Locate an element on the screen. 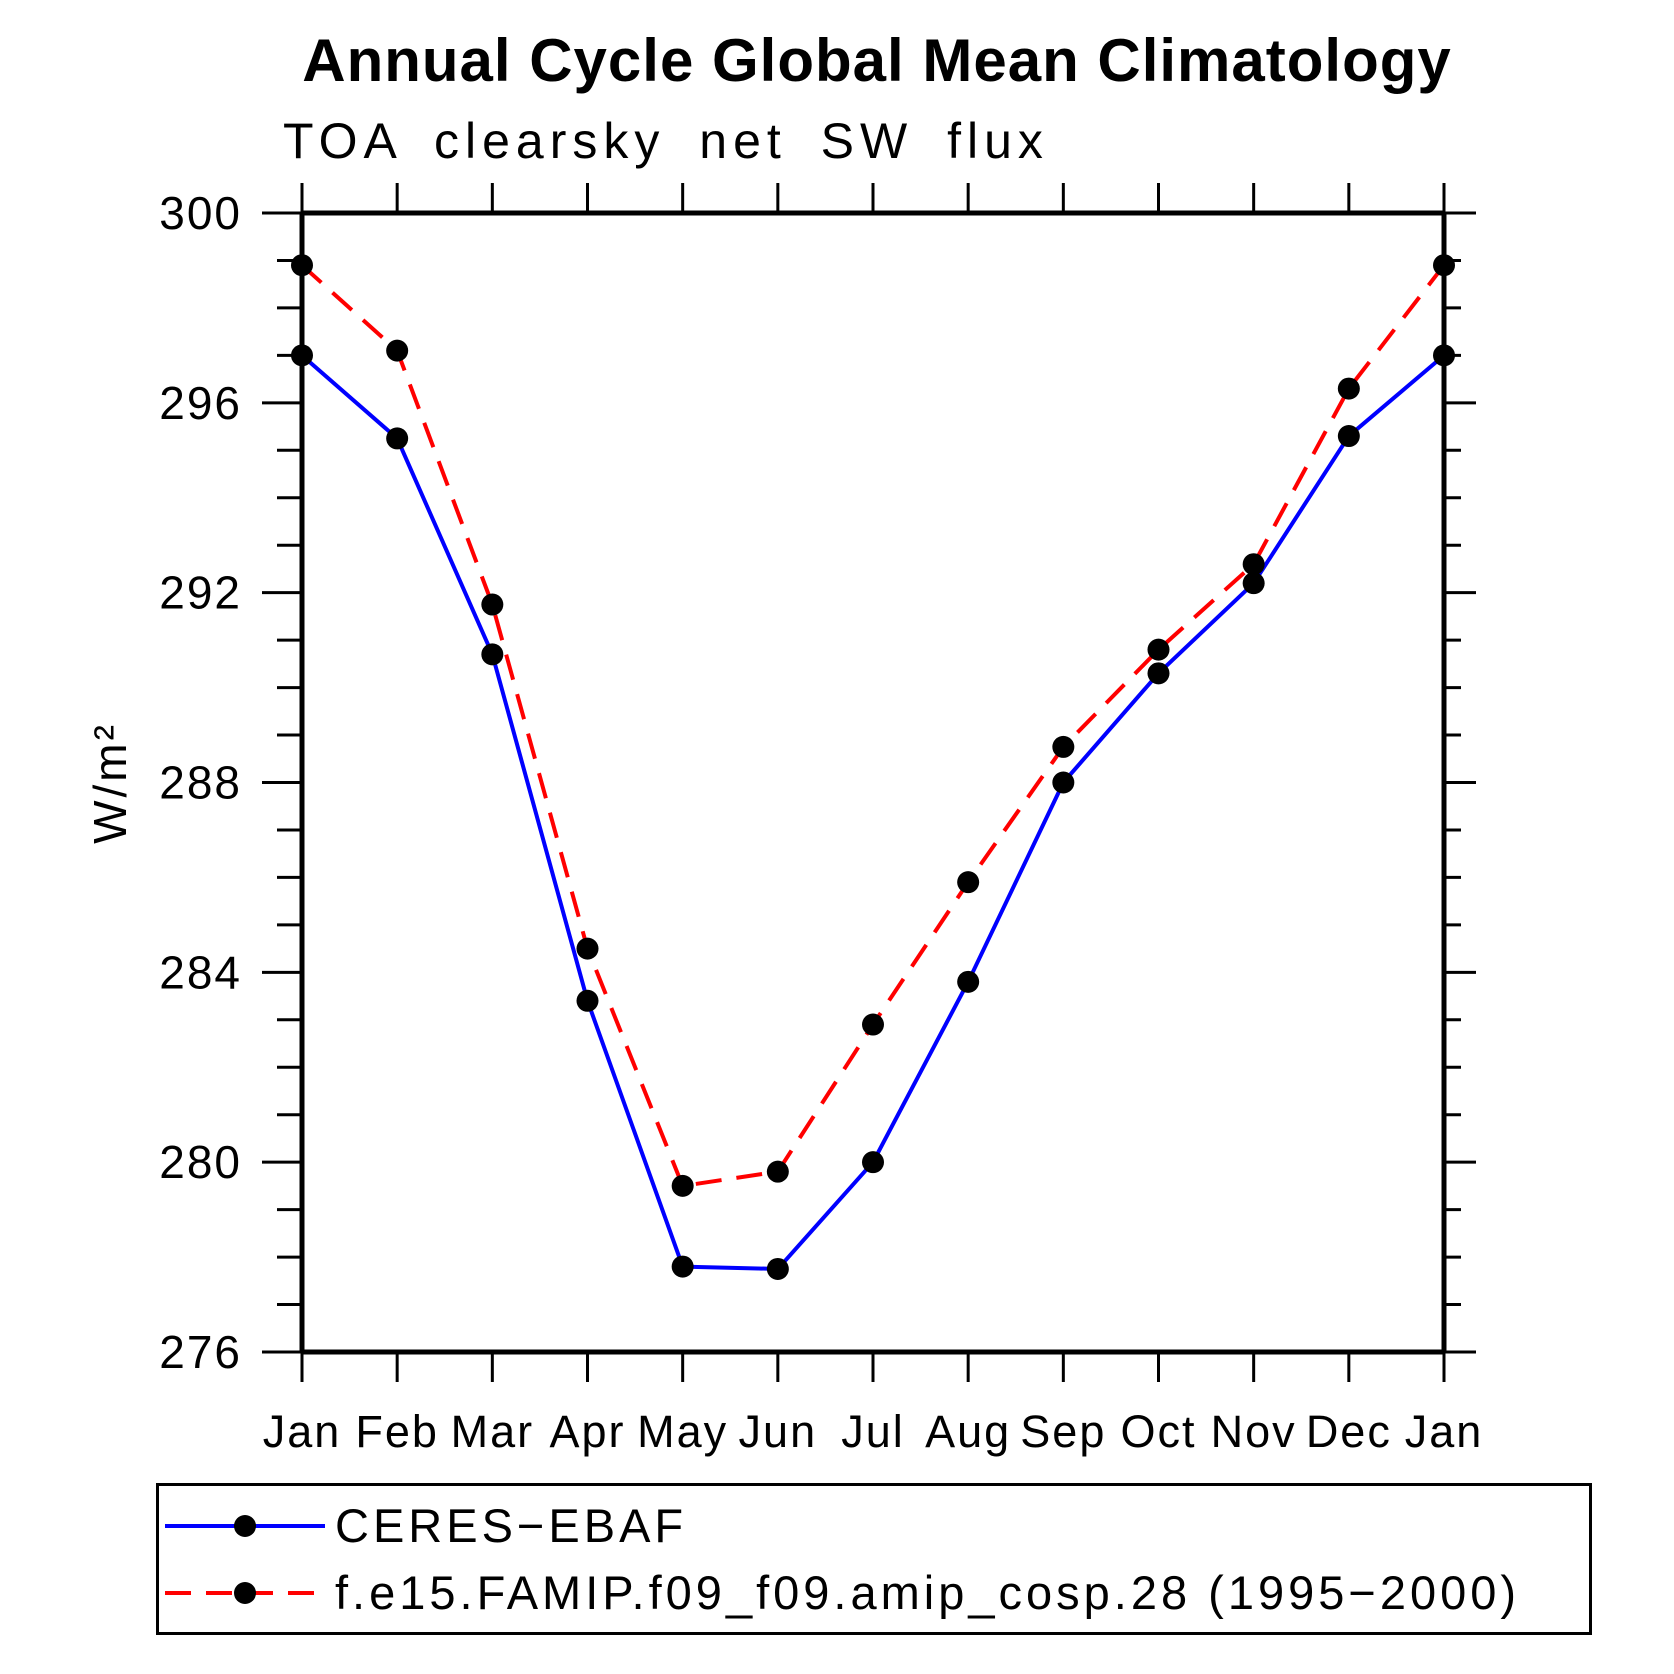 This screenshot has width=1674, height=1674. svg-text: 276 is located at coordinates (200, 1352).